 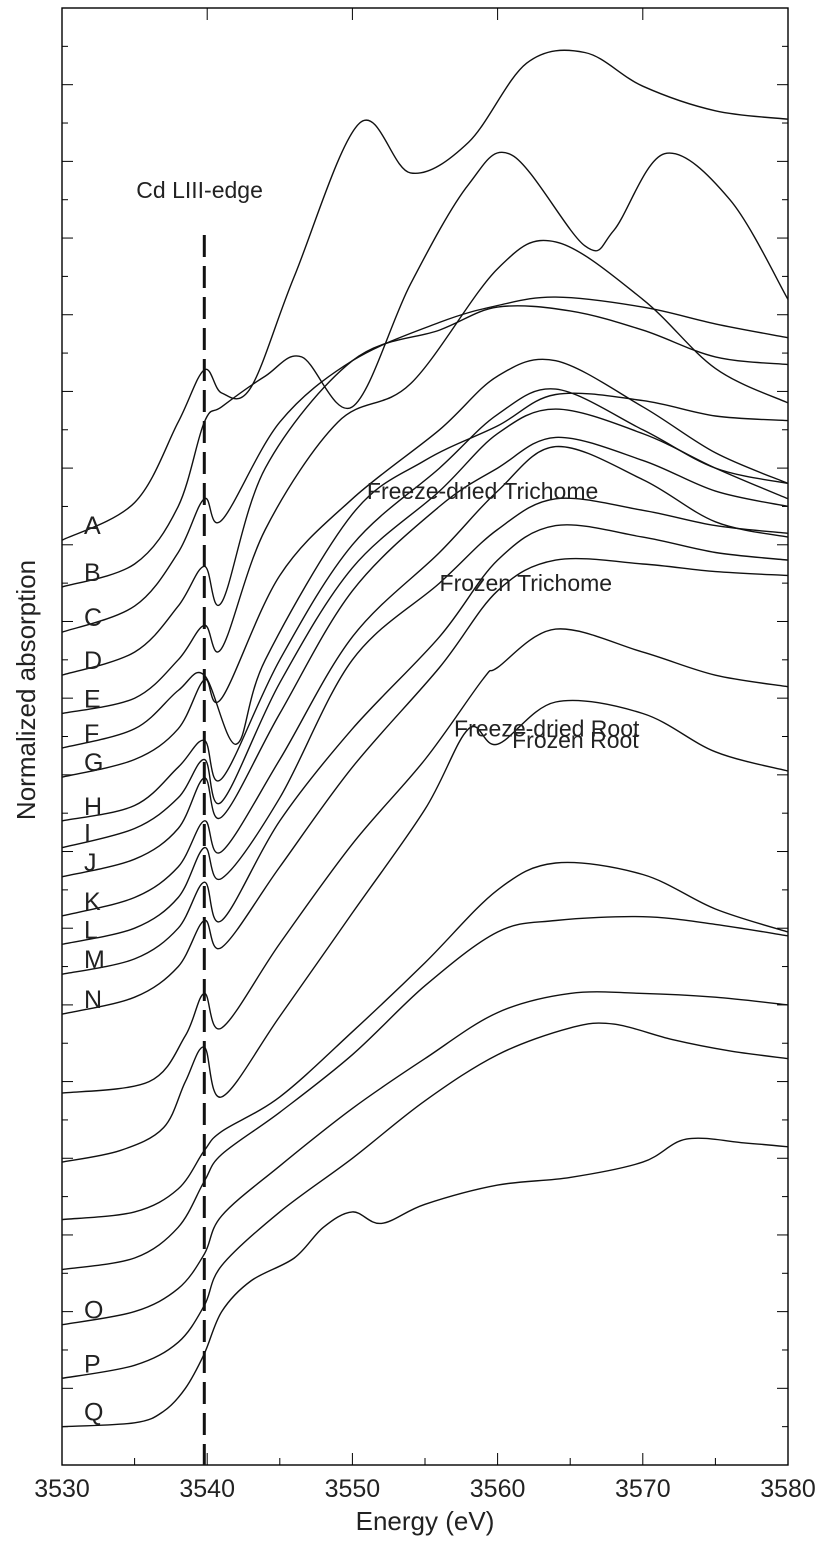 What do you see at coordinates (575, 740) in the screenshot?
I see `series-label: Frozen Root` at bounding box center [575, 740].